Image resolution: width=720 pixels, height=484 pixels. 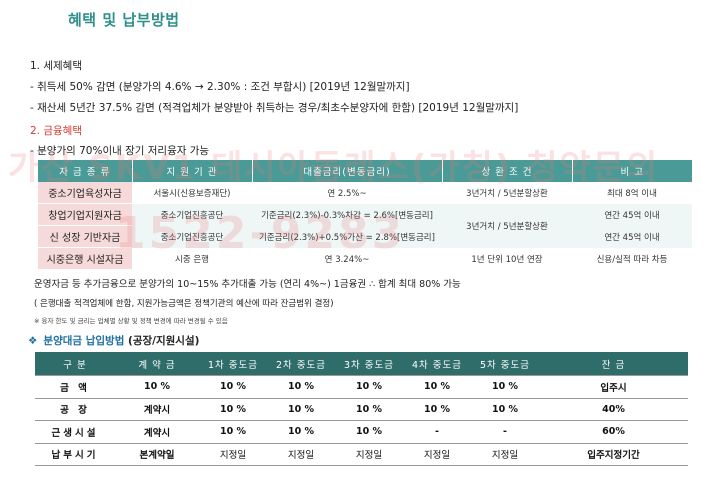 What do you see at coordinates (613, 387) in the screenshot?
I see `table-cell: 입주시` at bounding box center [613, 387].